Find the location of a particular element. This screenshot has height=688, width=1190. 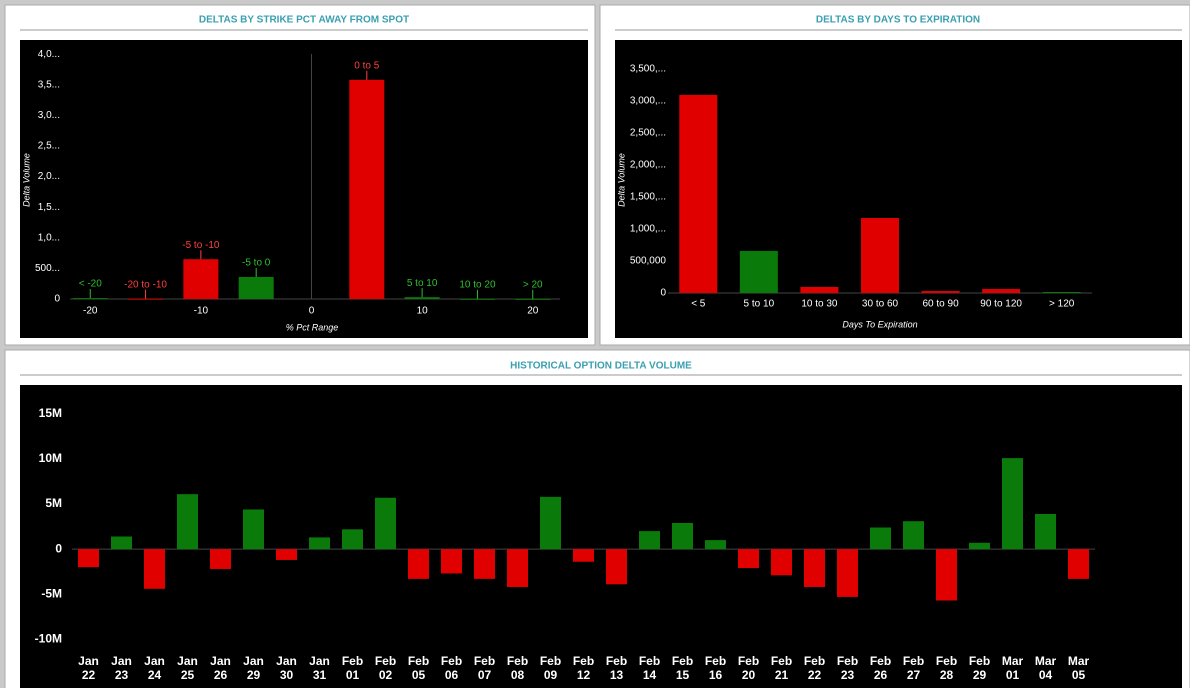

x-tick-label: Feb 07 is located at coordinates (484, 668).